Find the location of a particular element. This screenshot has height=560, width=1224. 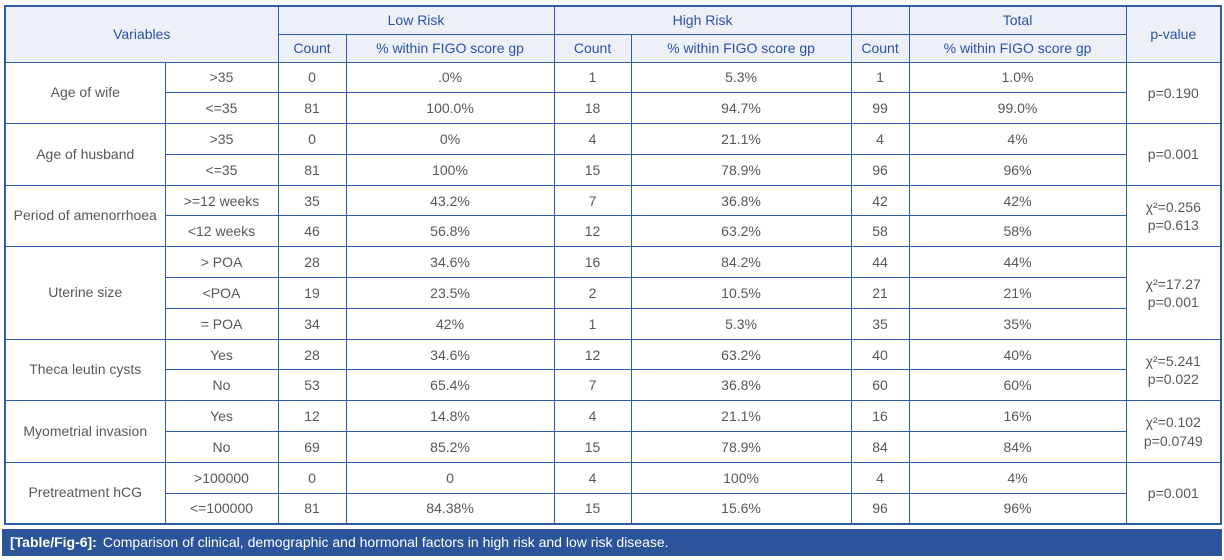

total-count-cell: 58 is located at coordinates (880, 231).